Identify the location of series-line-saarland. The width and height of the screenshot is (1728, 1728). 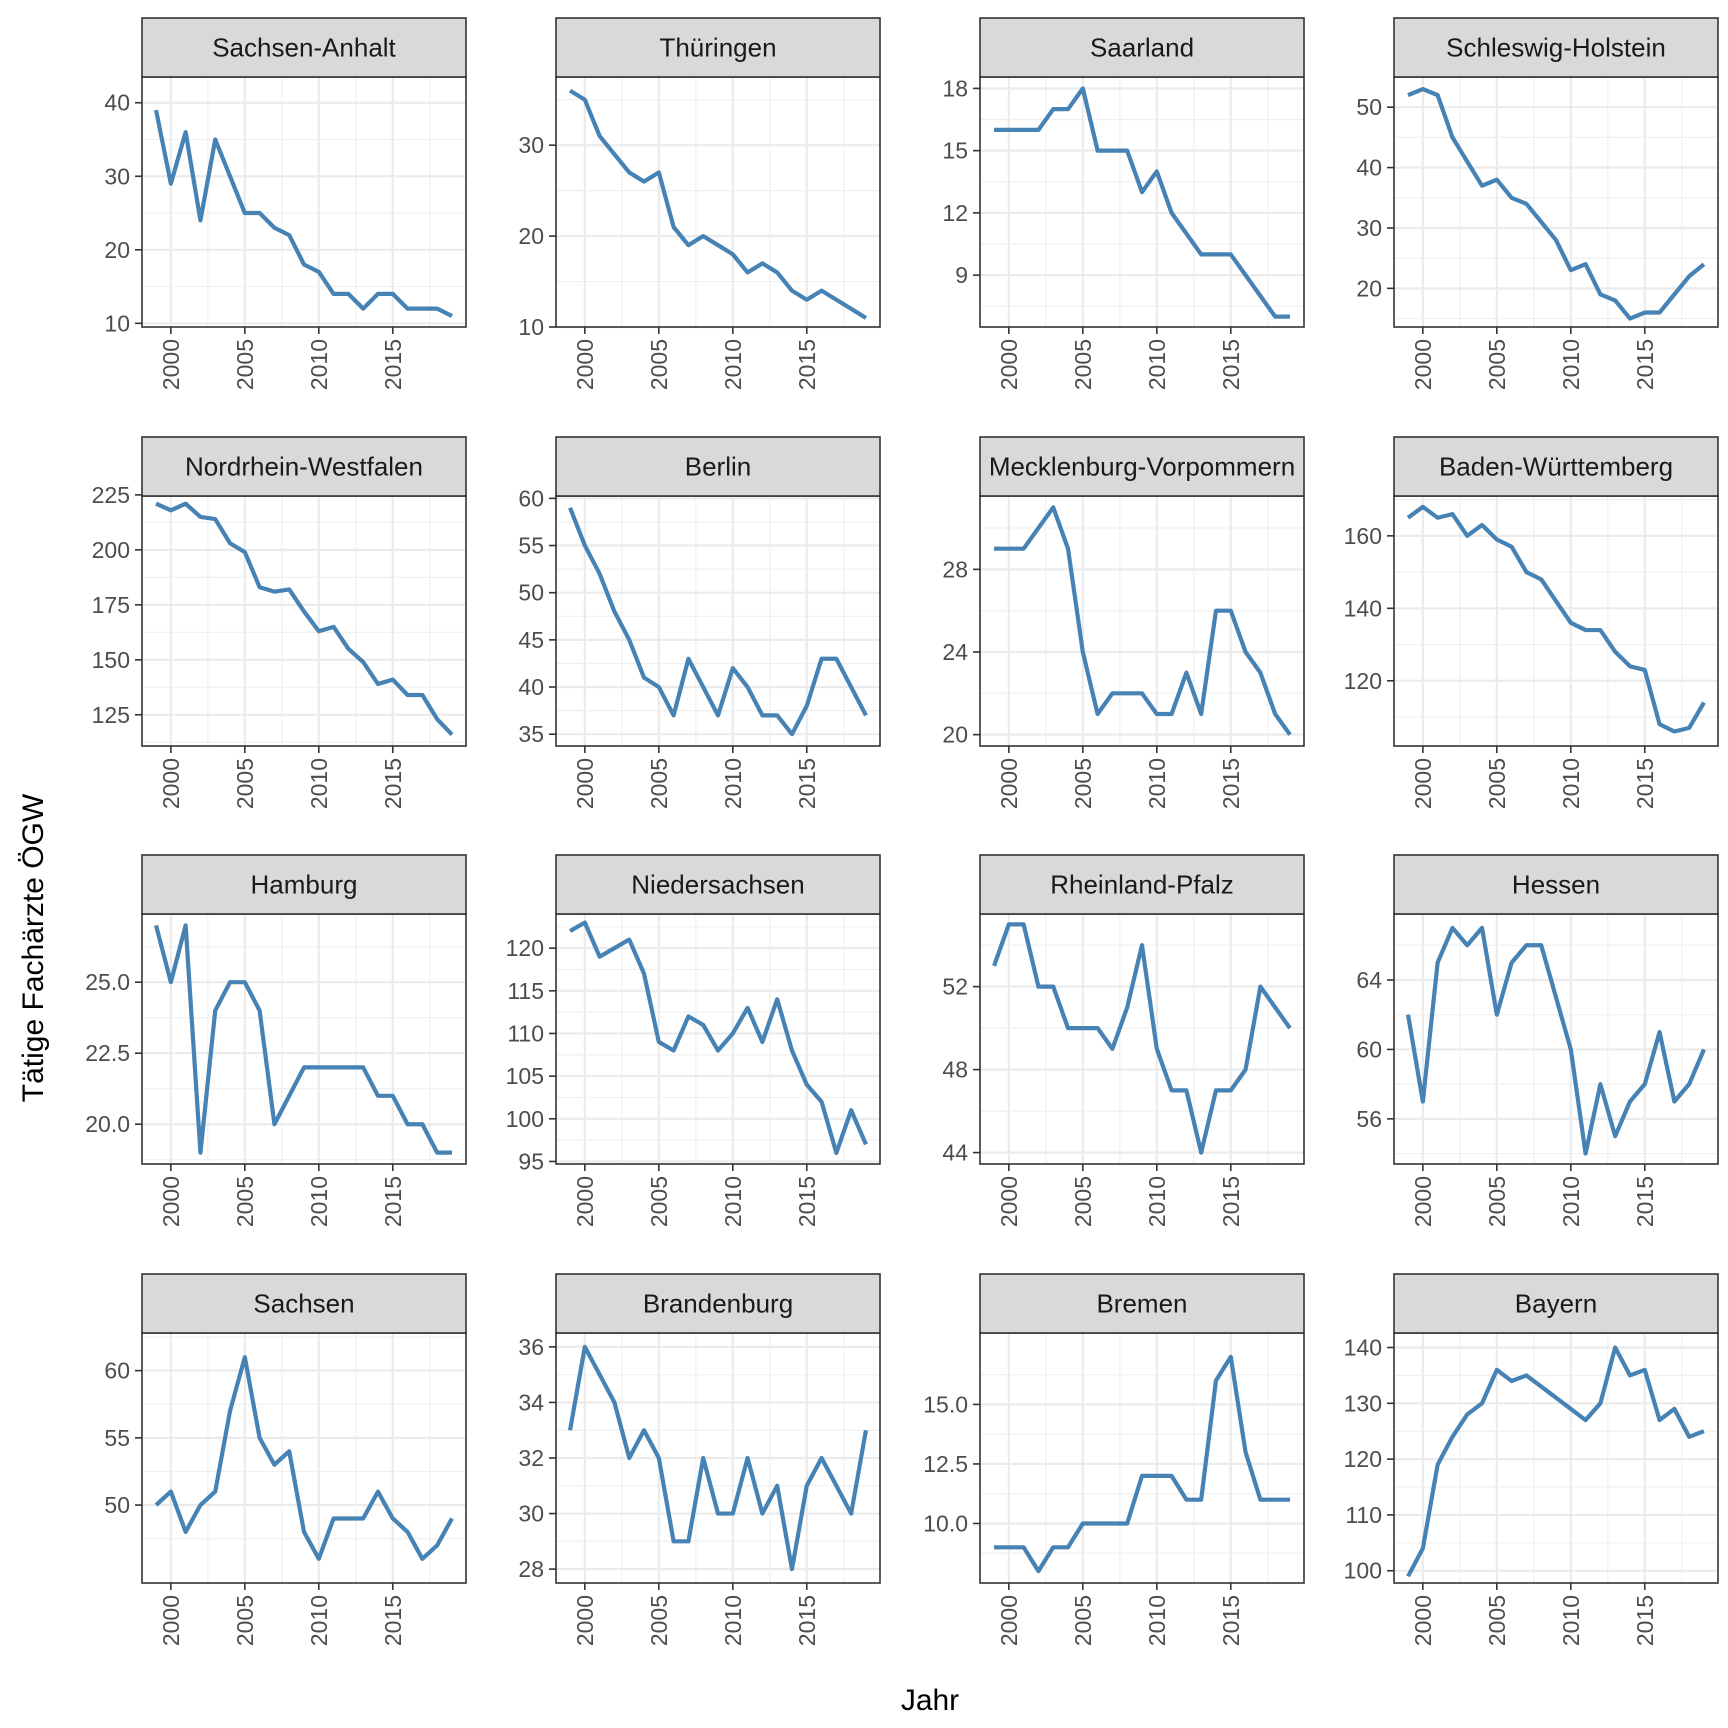
(1142, 202).